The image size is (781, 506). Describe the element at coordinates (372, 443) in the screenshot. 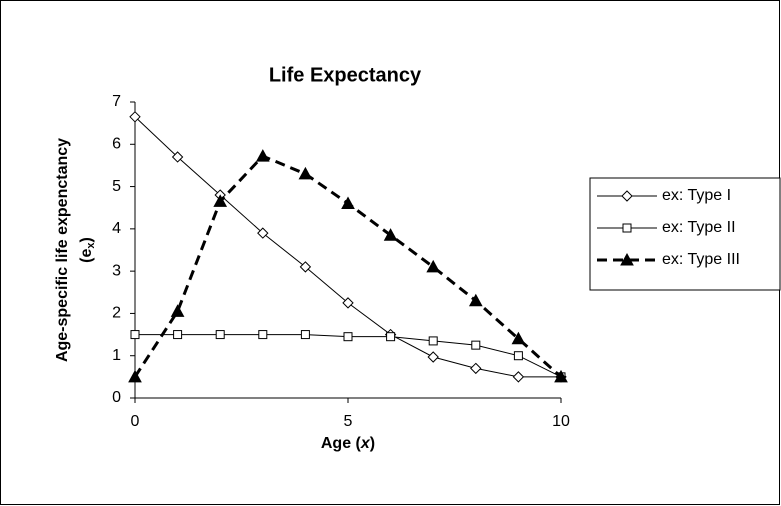

I see `x-label-text: )` at that location.